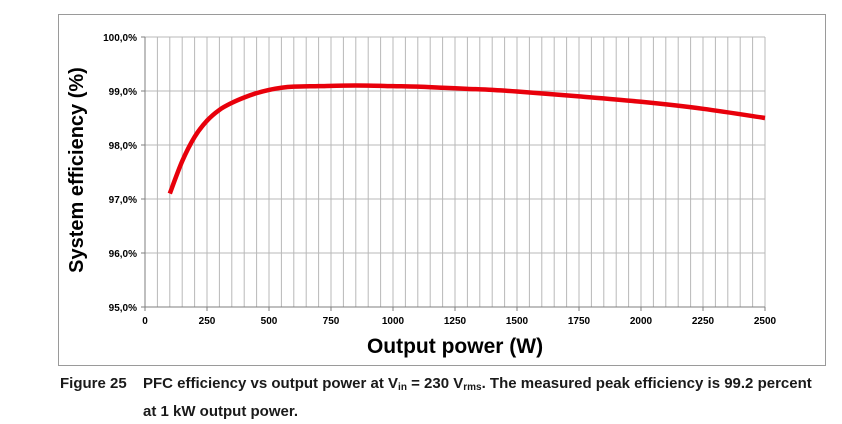  I want to click on x-tick-label: 750, so click(331, 321).